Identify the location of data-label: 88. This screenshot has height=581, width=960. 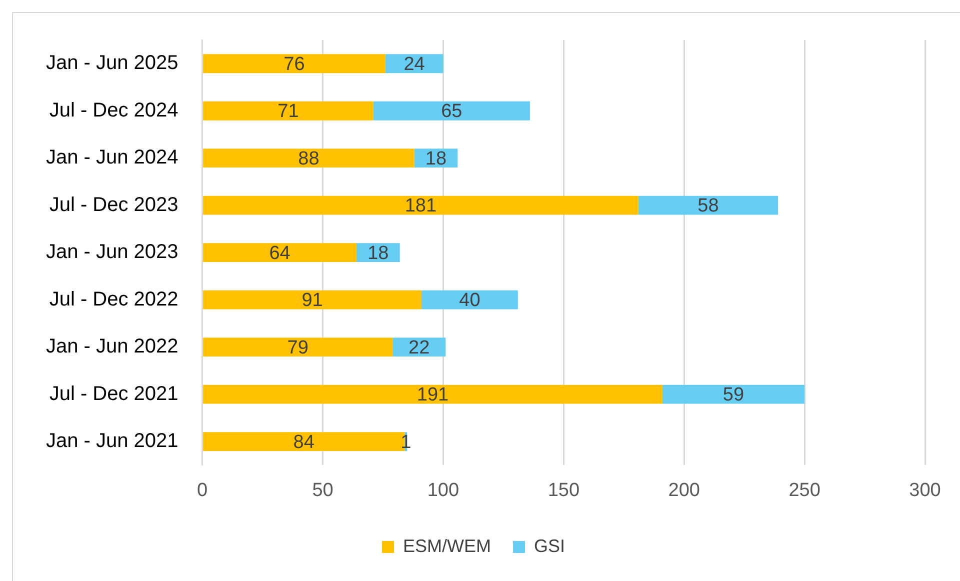
(309, 159).